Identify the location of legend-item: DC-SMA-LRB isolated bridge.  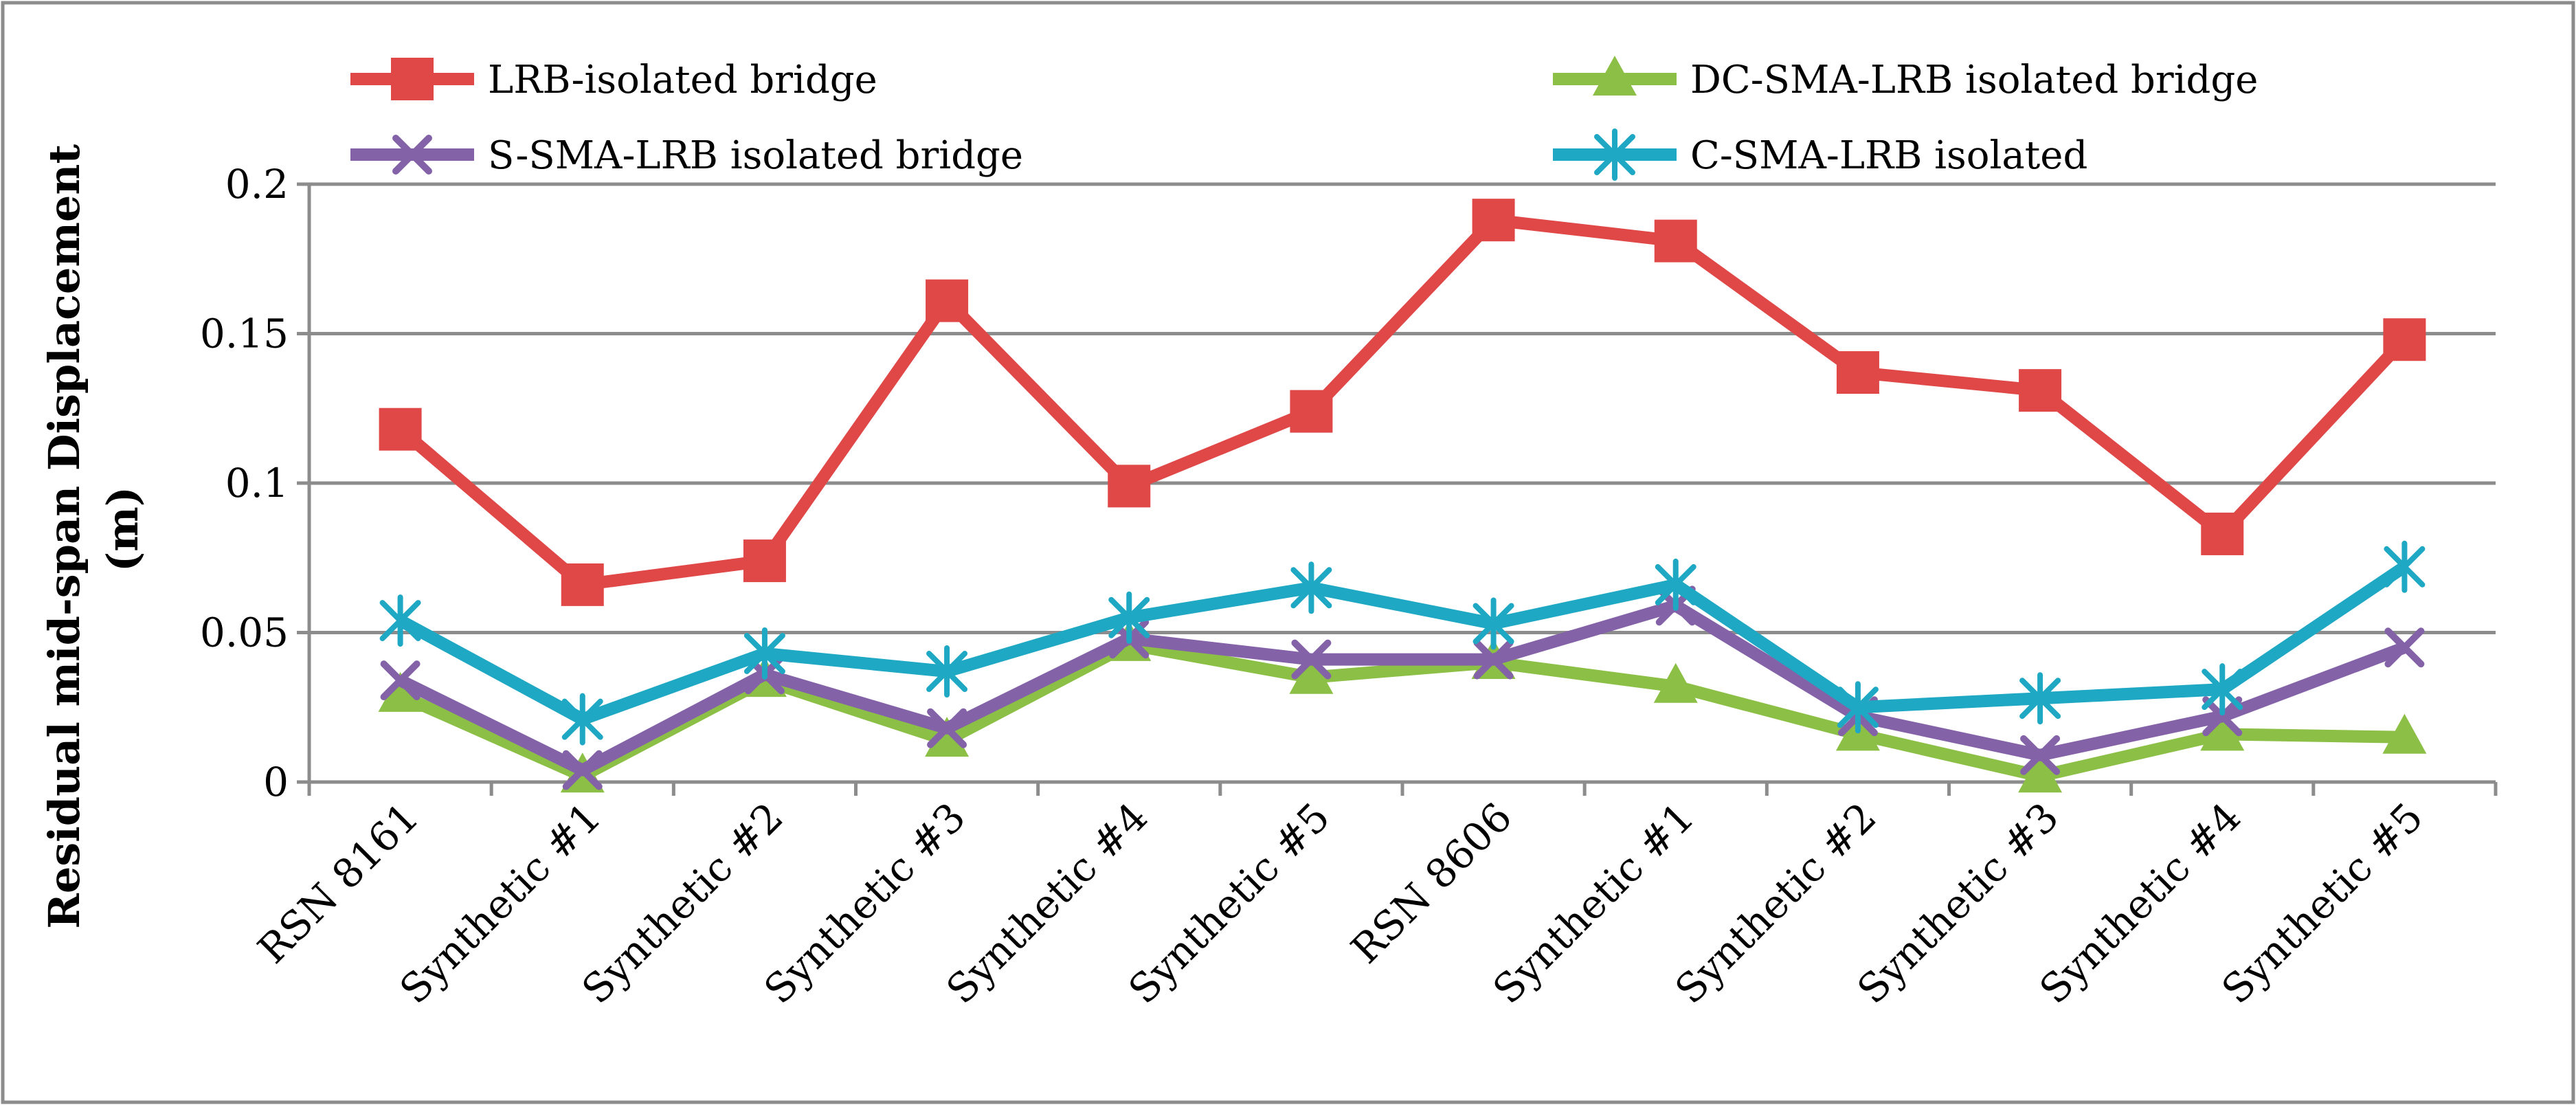
(1906, 79).